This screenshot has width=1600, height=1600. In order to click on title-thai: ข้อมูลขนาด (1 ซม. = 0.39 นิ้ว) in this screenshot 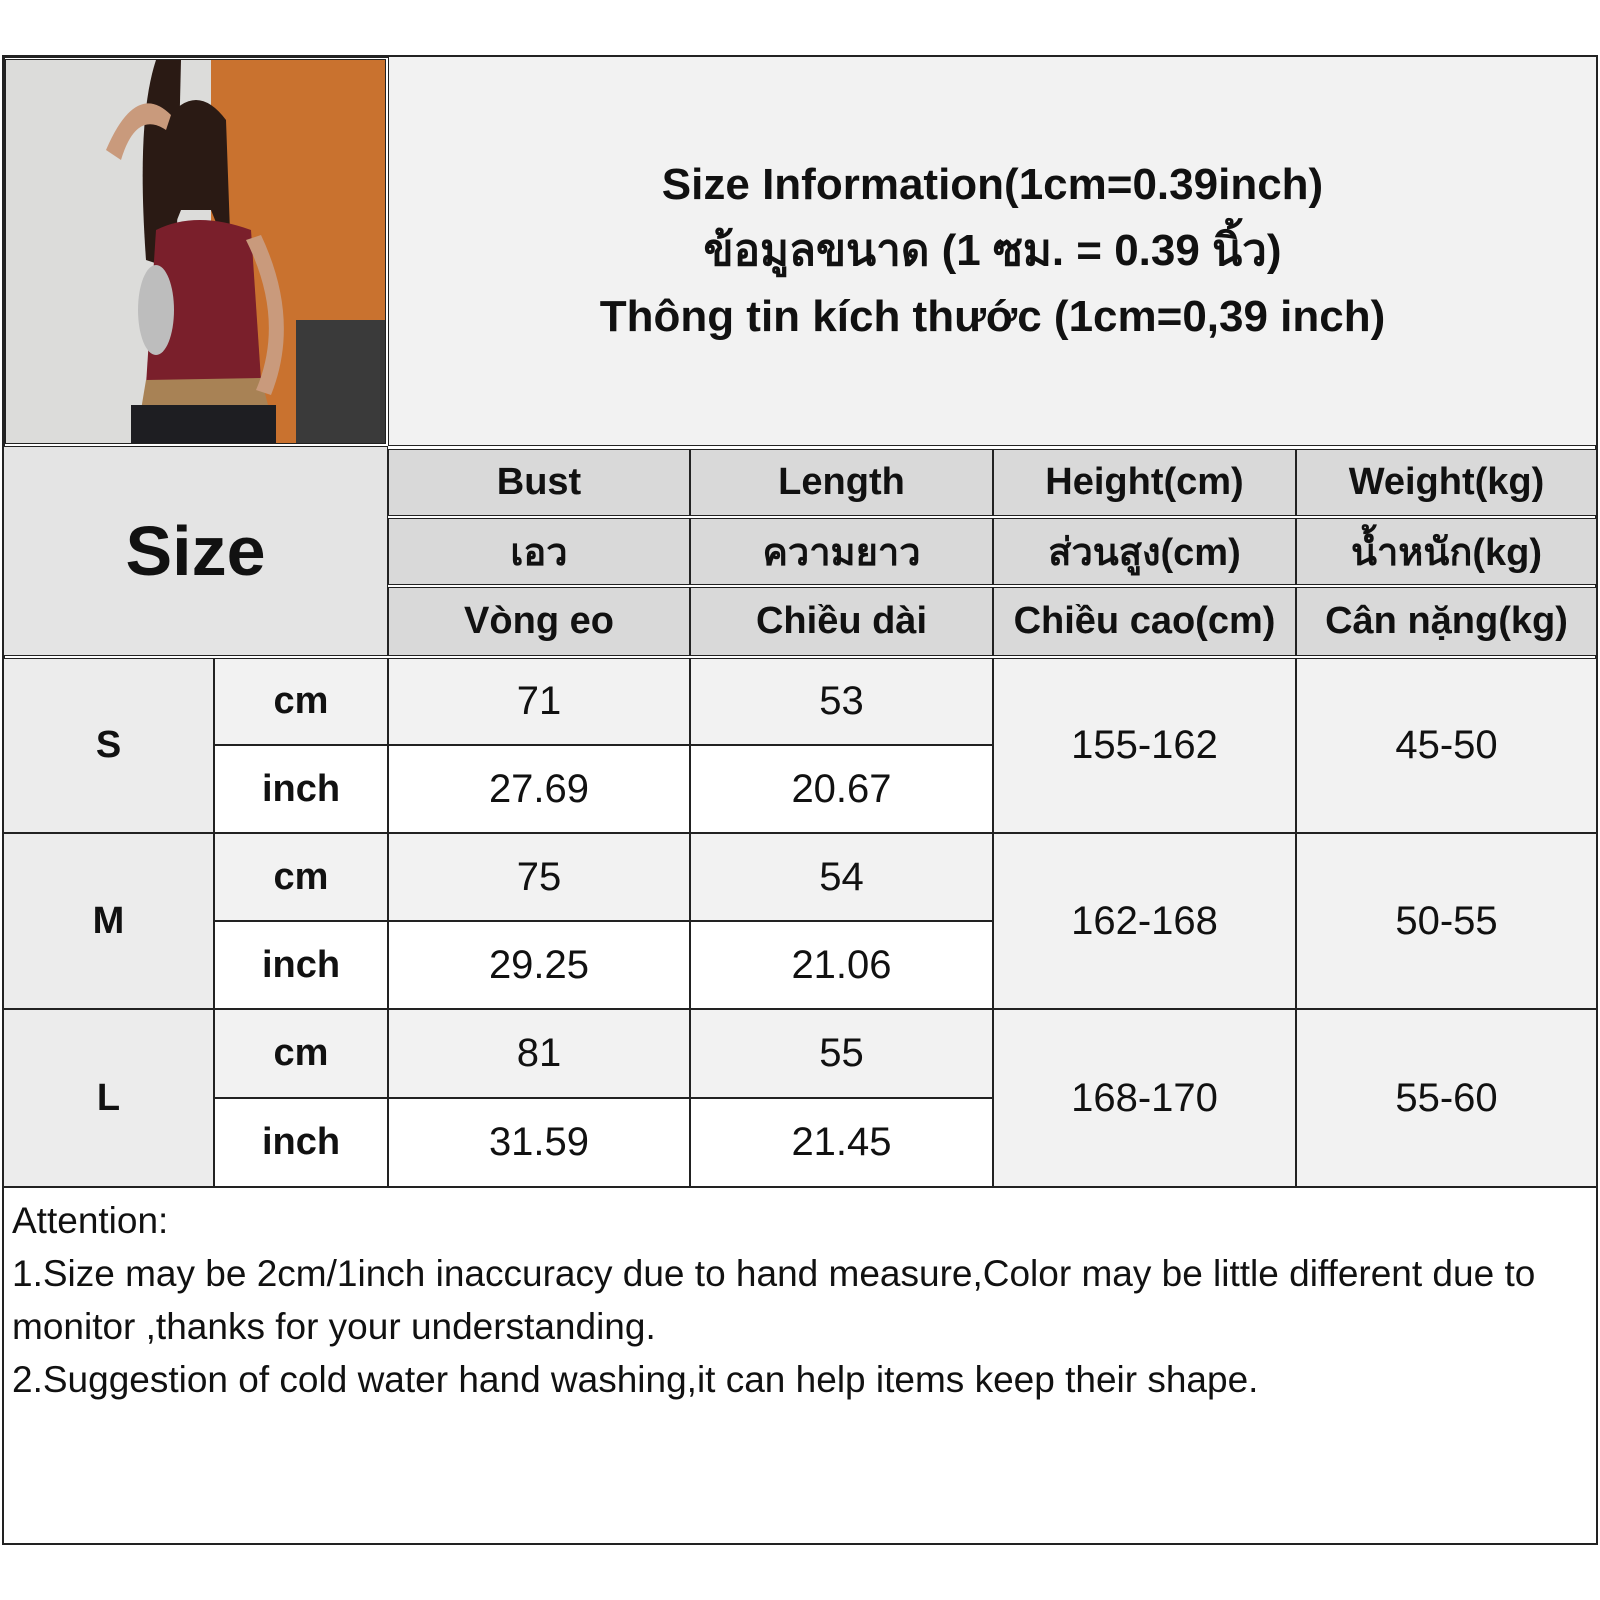, I will do `click(992, 250)`.